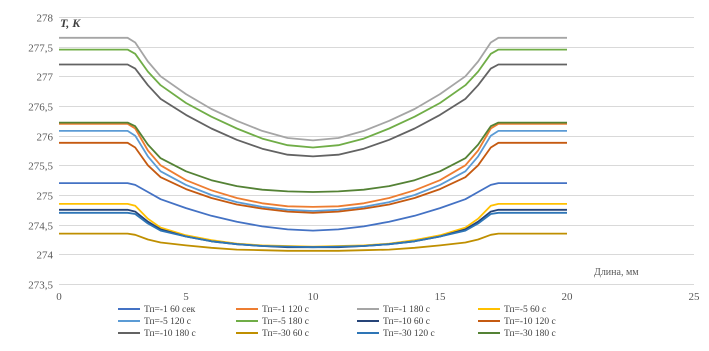  Describe the element at coordinates (170, 310) in the screenshot. I see `legend-label: Тп=-1 60 сек` at that location.